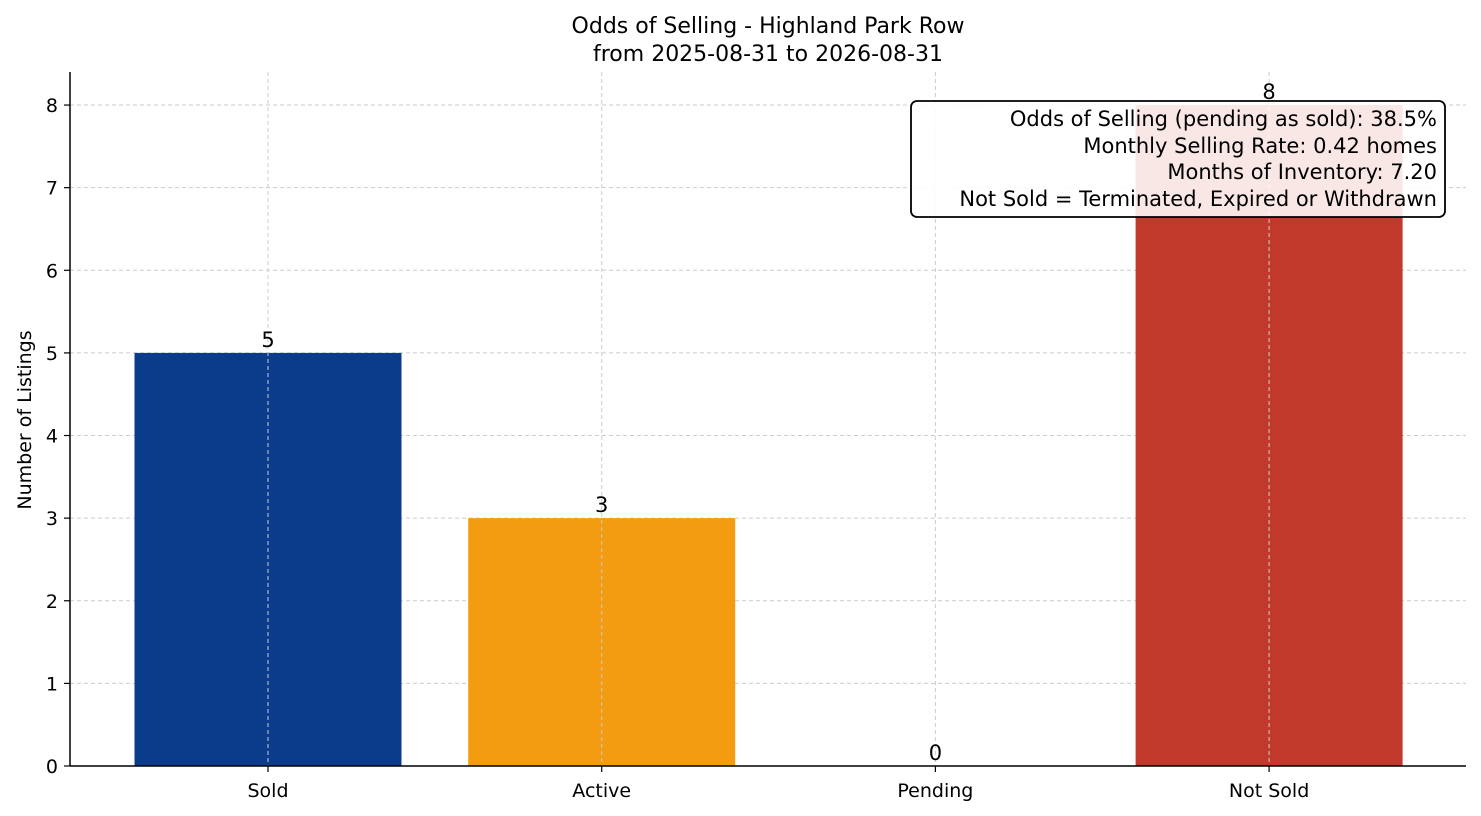 This screenshot has width=1481, height=816. I want to click on x-tick-label: Sold, so click(267, 791).